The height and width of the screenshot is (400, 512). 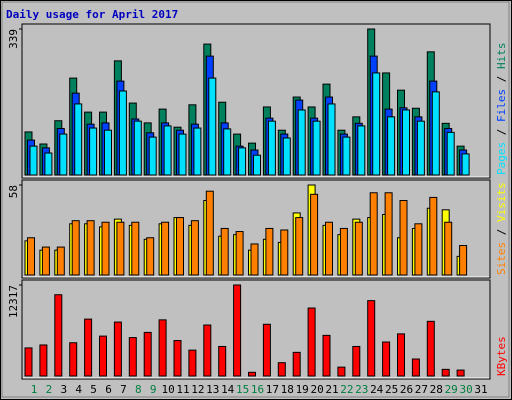 I want to click on x-tick-label: 15, so click(x=242, y=389).